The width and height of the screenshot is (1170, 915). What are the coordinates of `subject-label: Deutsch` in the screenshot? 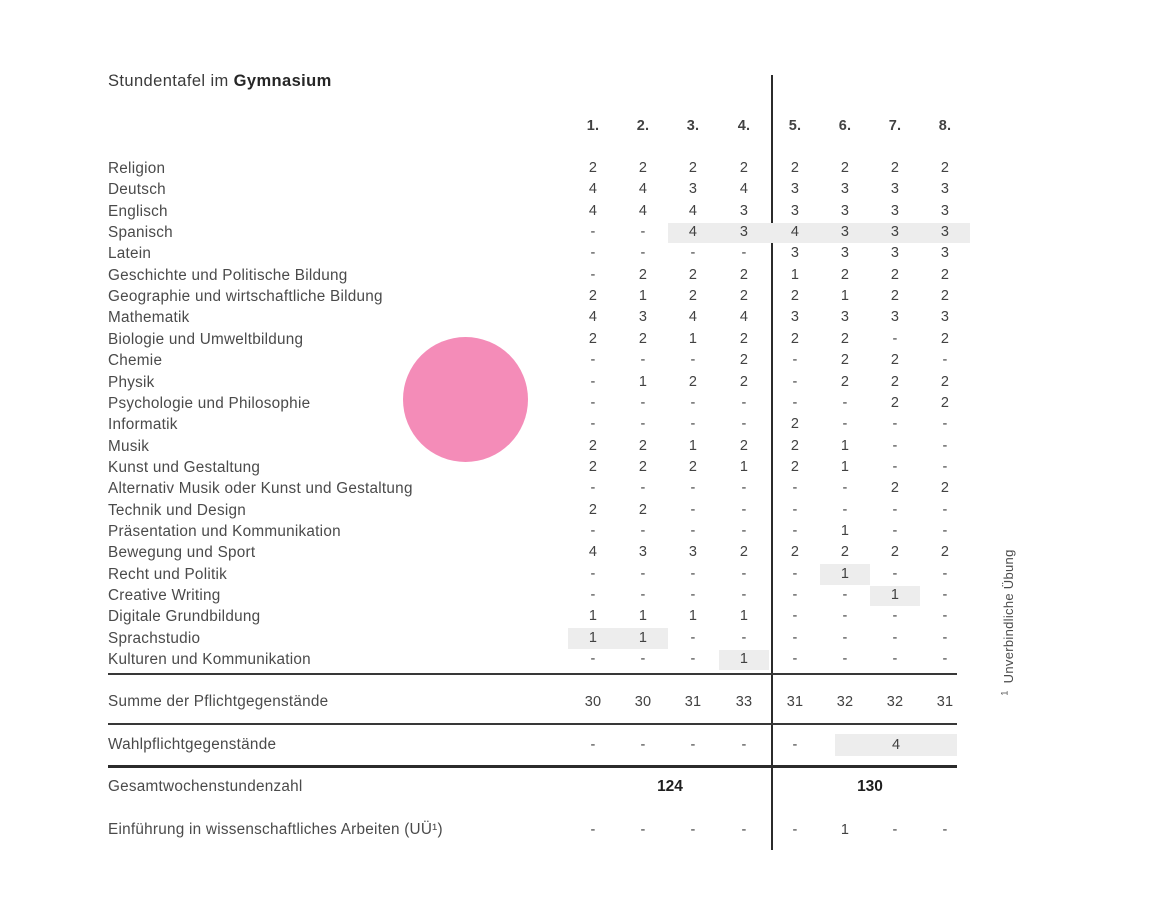 It's located at (137, 190).